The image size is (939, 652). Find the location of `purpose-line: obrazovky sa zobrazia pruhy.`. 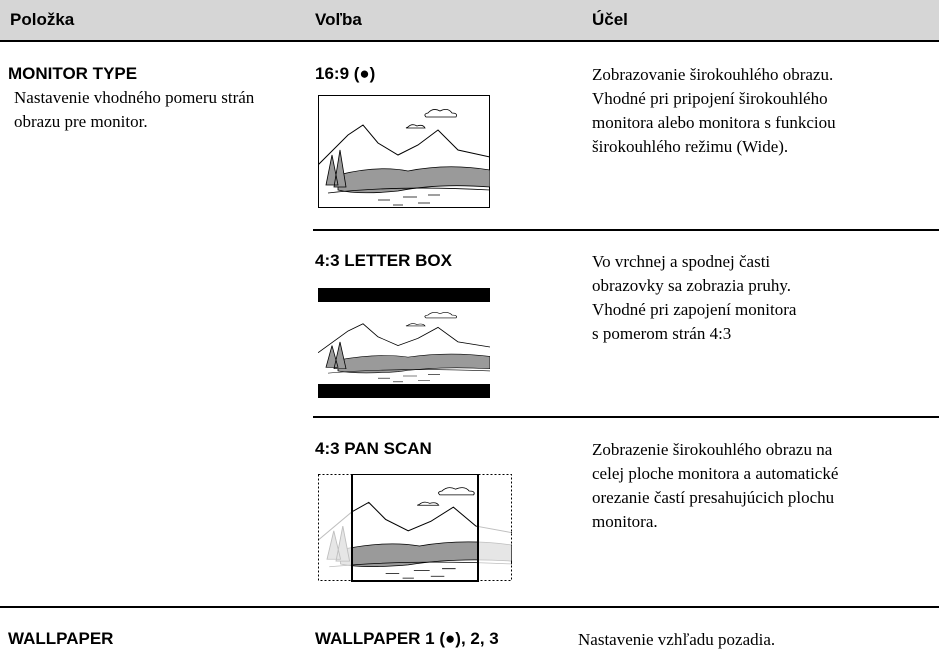

purpose-line: obrazovky sa zobrazia pruhy. is located at coordinates (692, 285).